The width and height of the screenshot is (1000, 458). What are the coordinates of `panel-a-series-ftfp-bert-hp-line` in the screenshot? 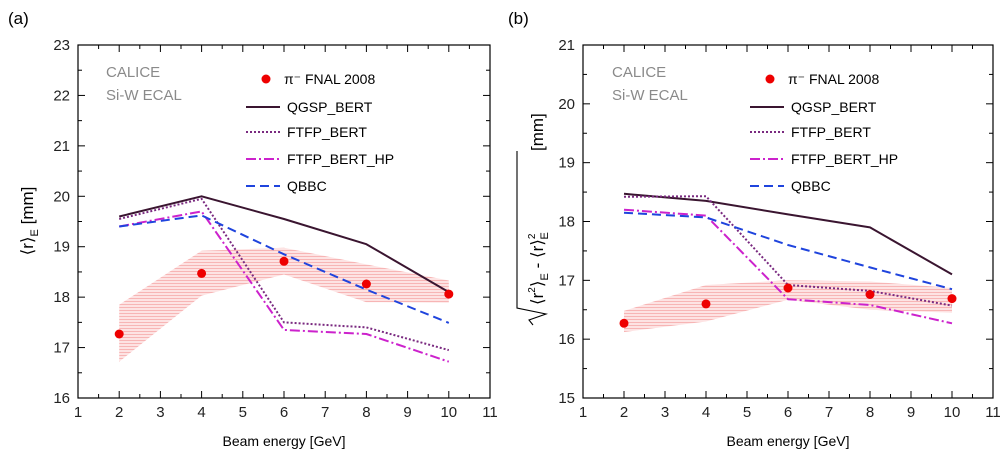 It's located at (284, 286).